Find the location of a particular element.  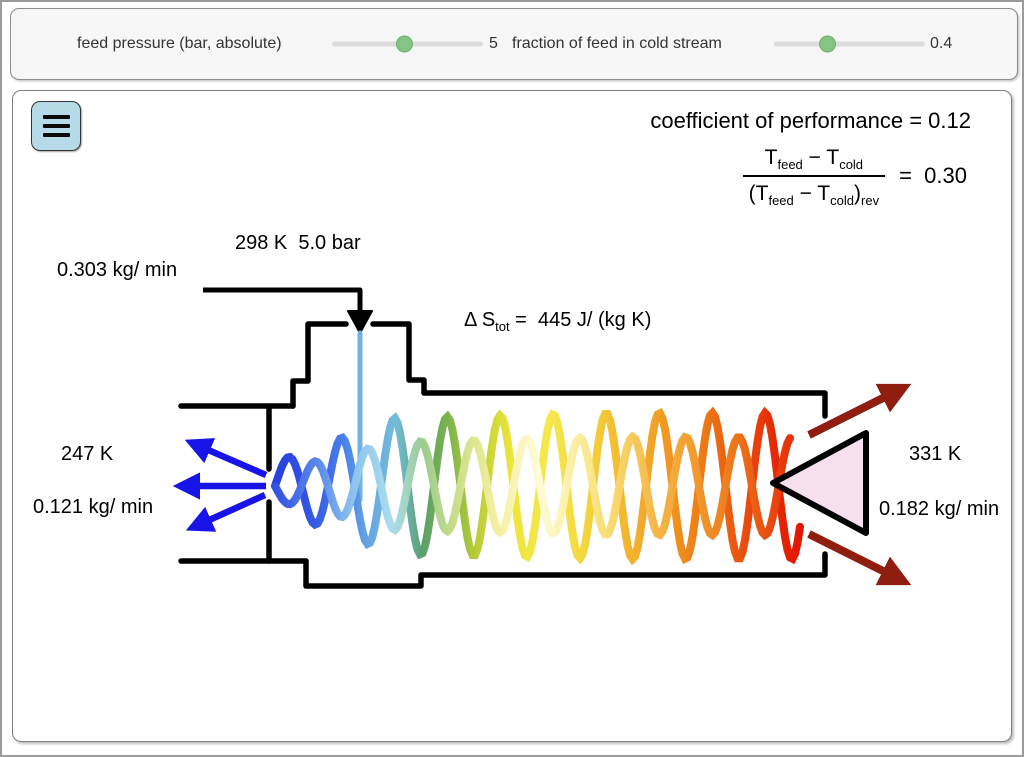

fraction-denominator: (Tfeed − Tcold)rev is located at coordinates (814, 191).